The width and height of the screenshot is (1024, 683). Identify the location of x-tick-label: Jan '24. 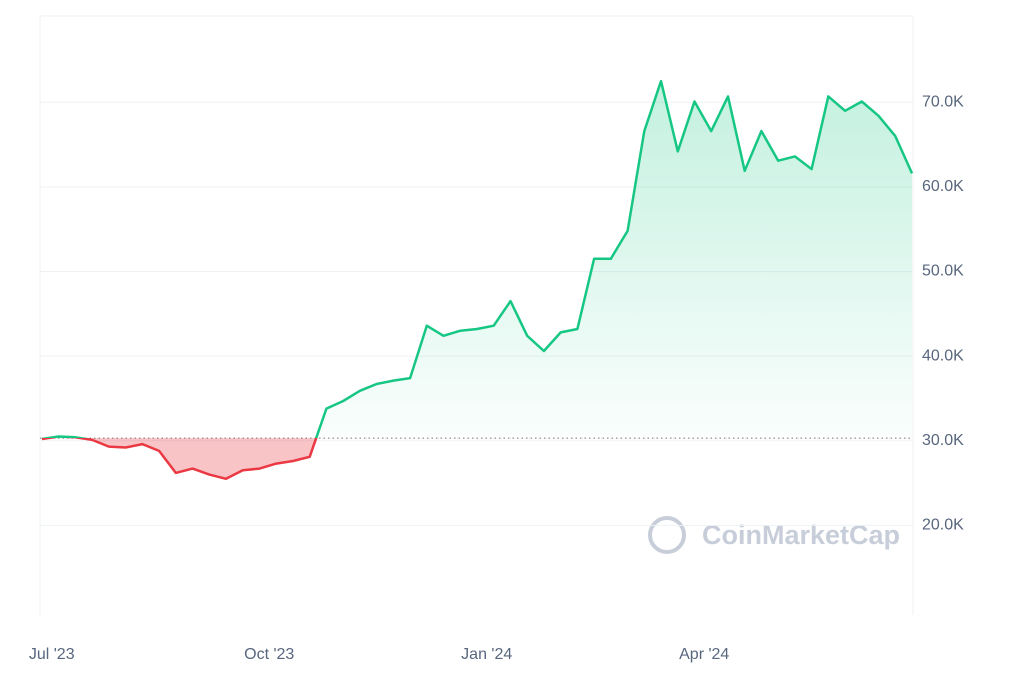
(486, 654).